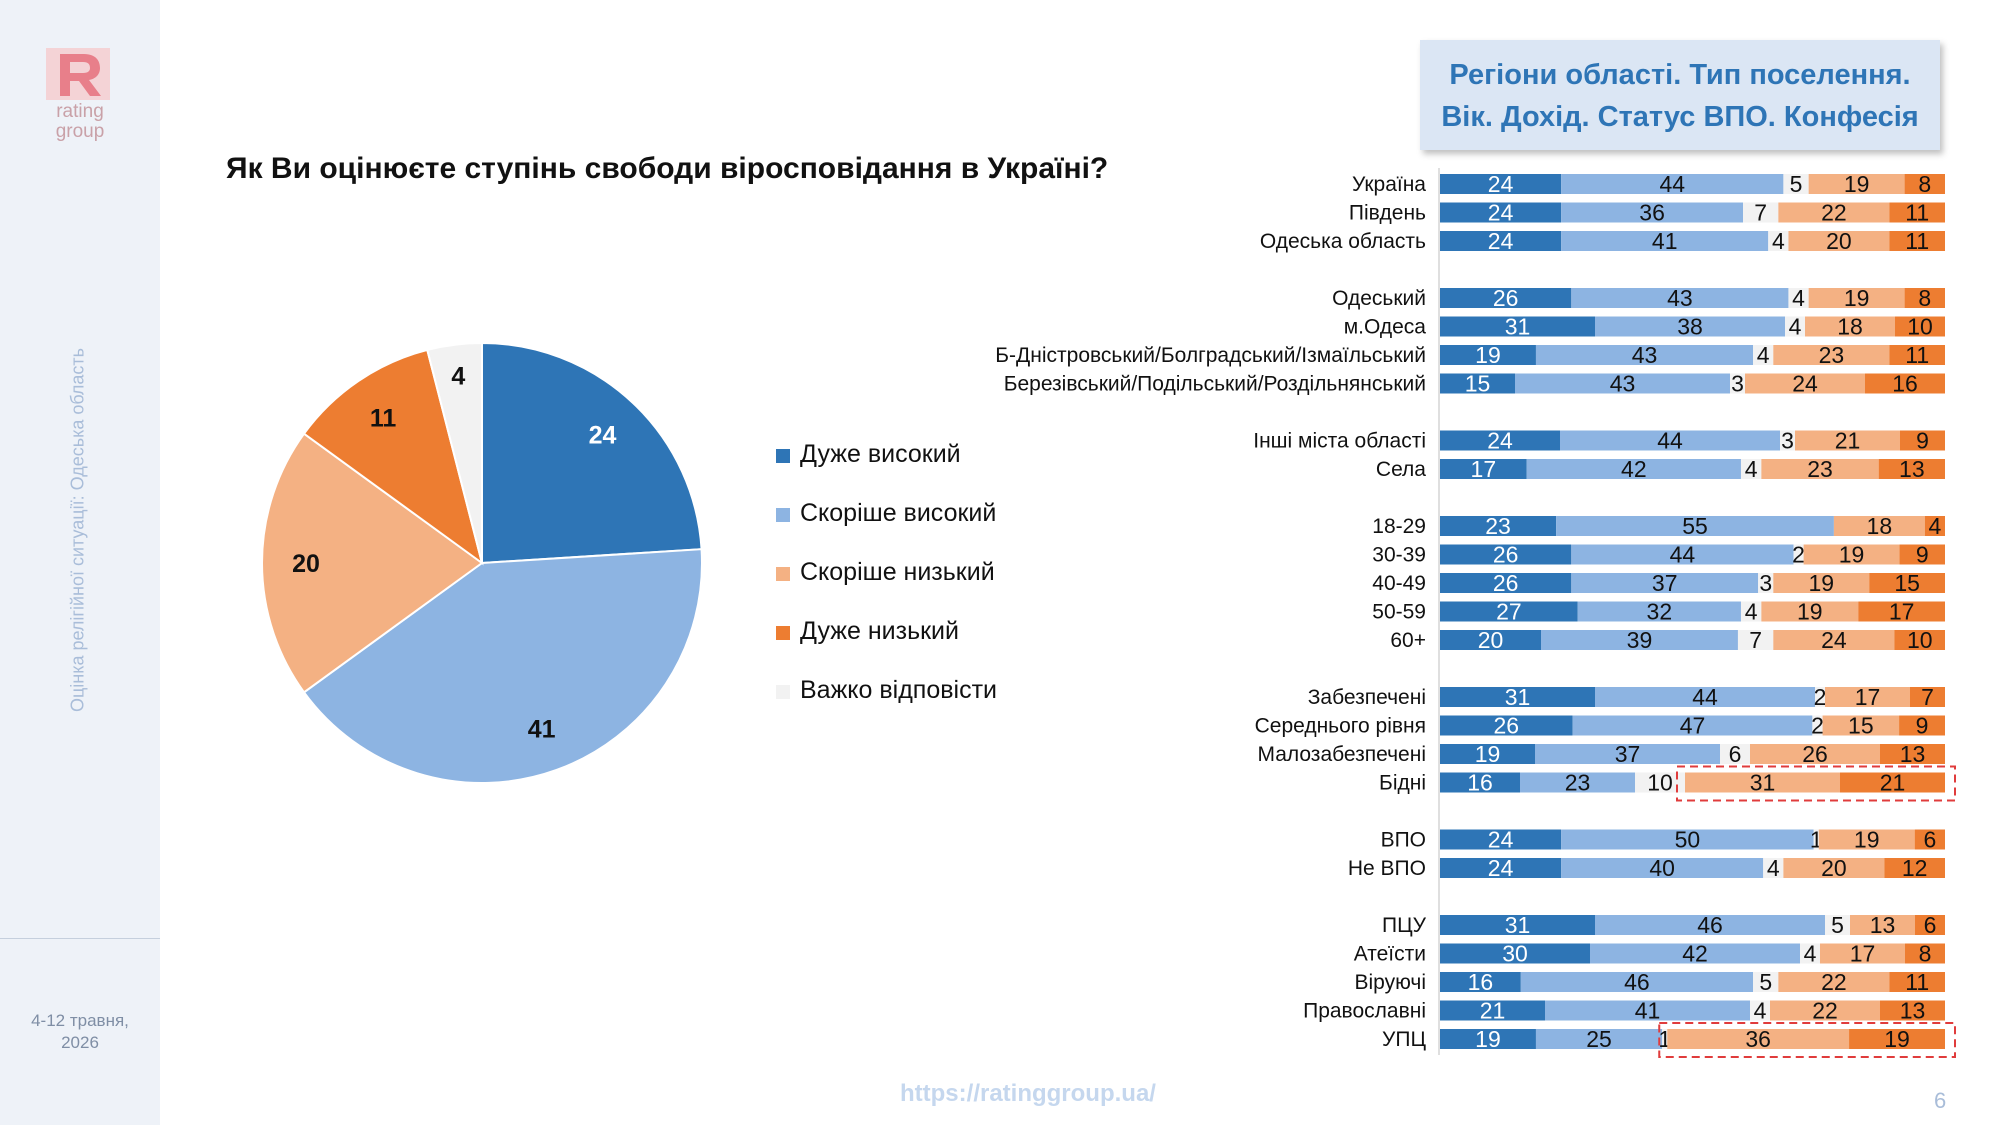 Image resolution: width=2000 pixels, height=1125 pixels. I want to click on rating-group-logo-icon, so click(78, 74).